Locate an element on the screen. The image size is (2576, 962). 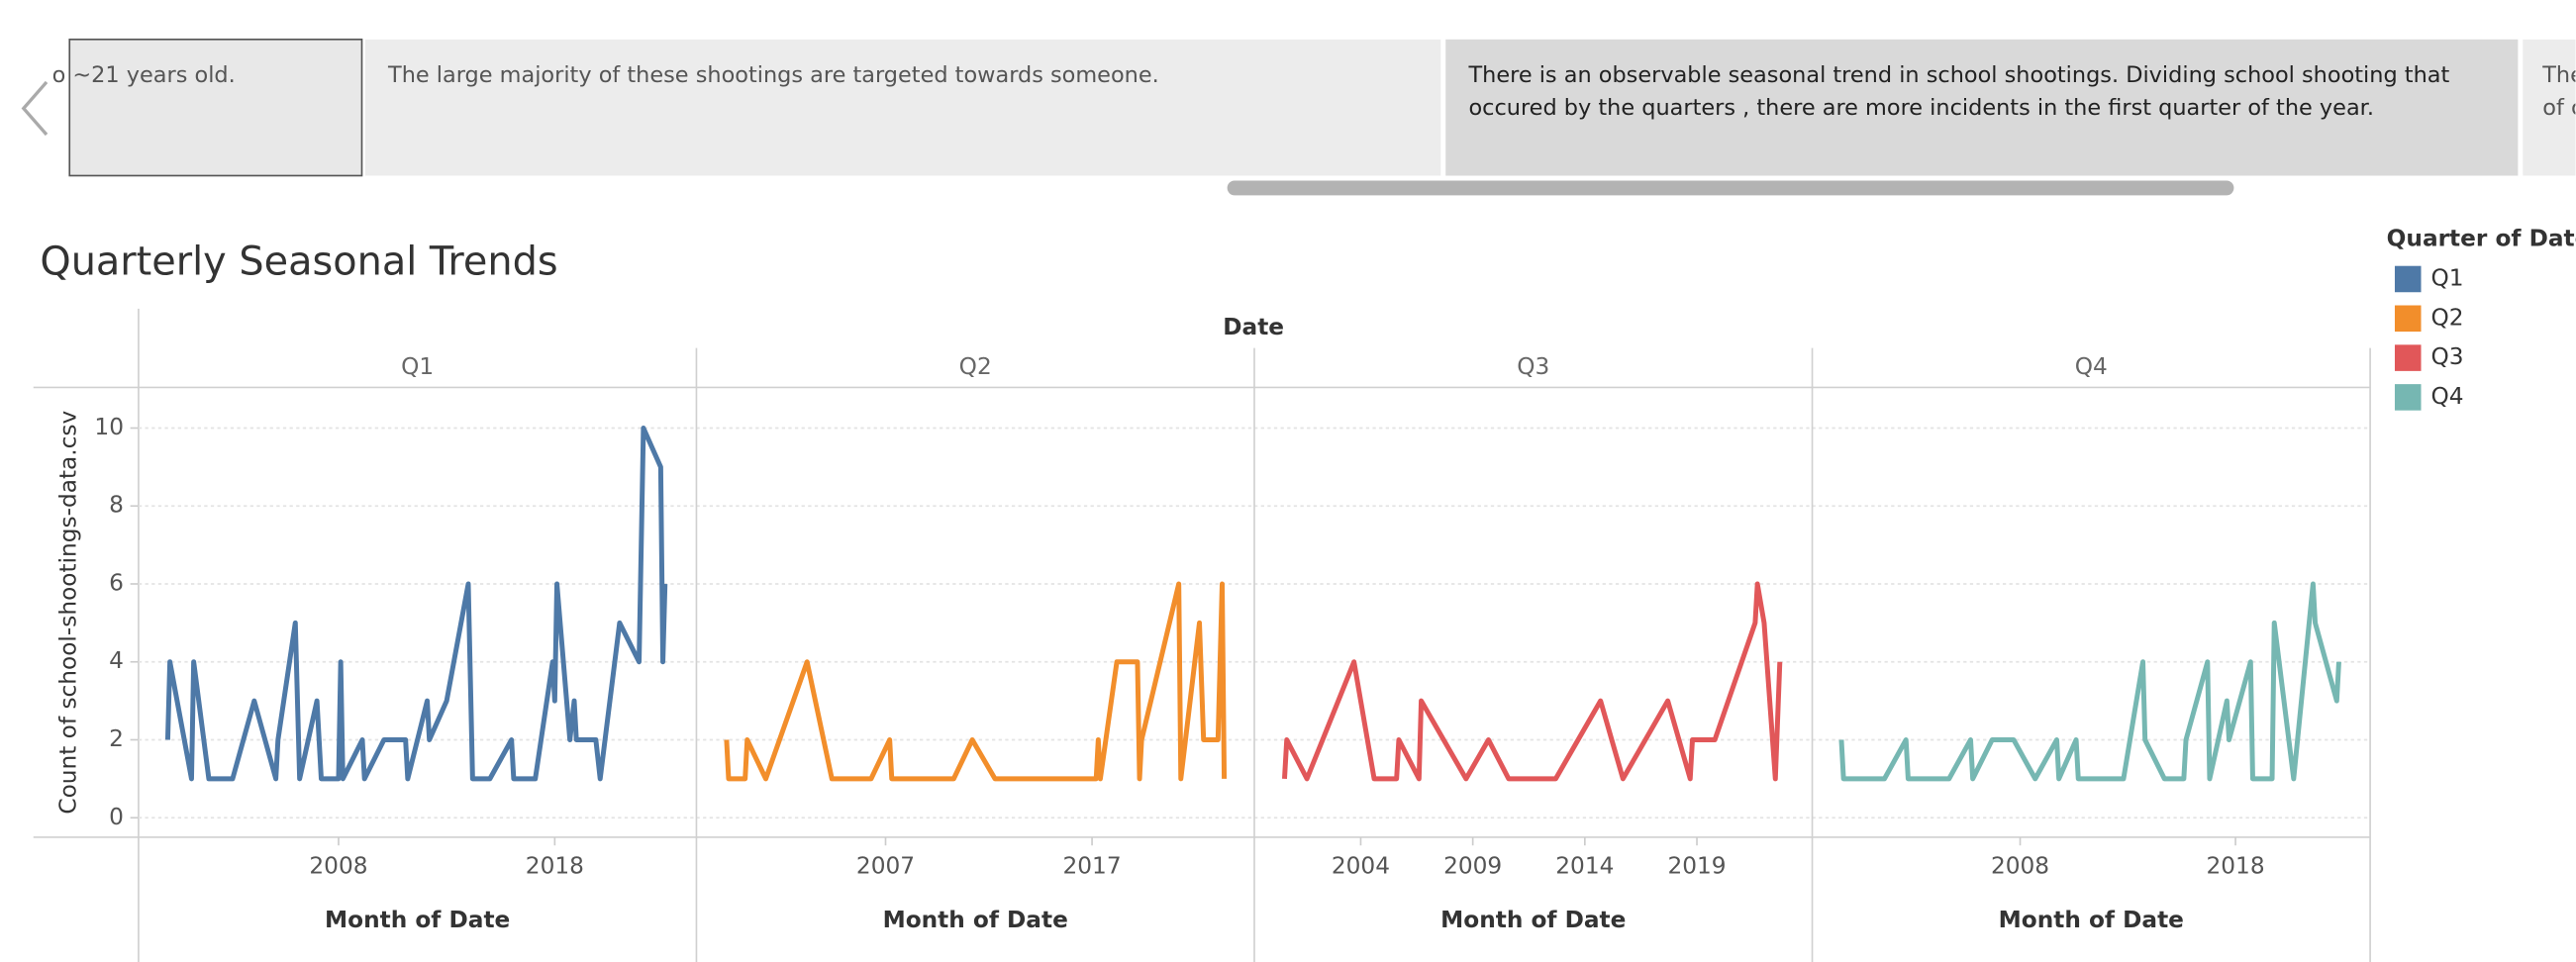
x-tick-label: 2017 is located at coordinates (1092, 865).